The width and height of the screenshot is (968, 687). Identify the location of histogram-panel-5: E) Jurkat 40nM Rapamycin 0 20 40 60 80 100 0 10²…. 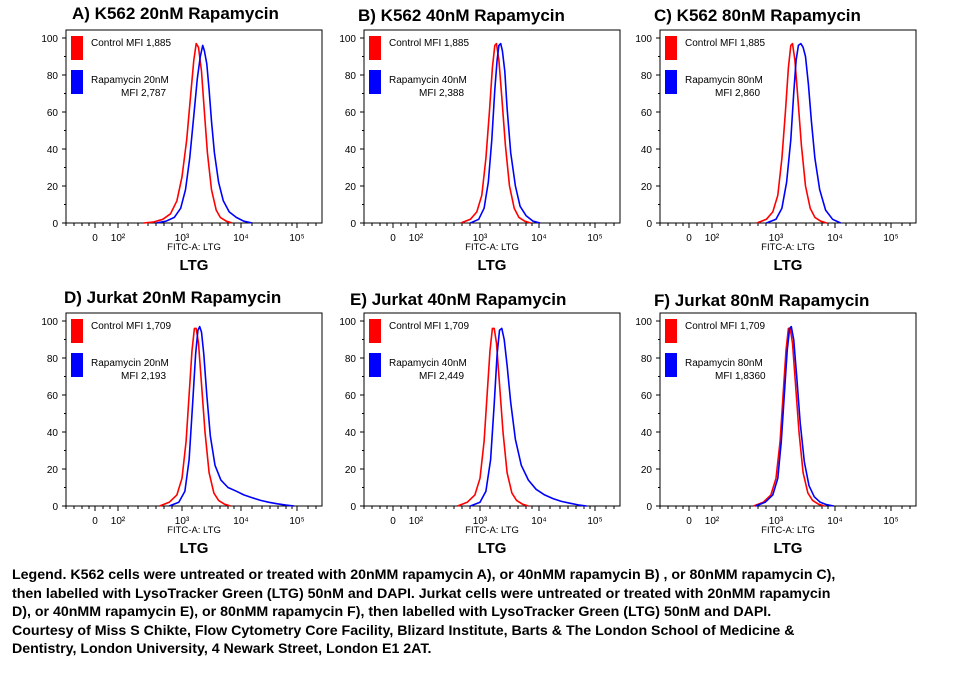
(459, 423).